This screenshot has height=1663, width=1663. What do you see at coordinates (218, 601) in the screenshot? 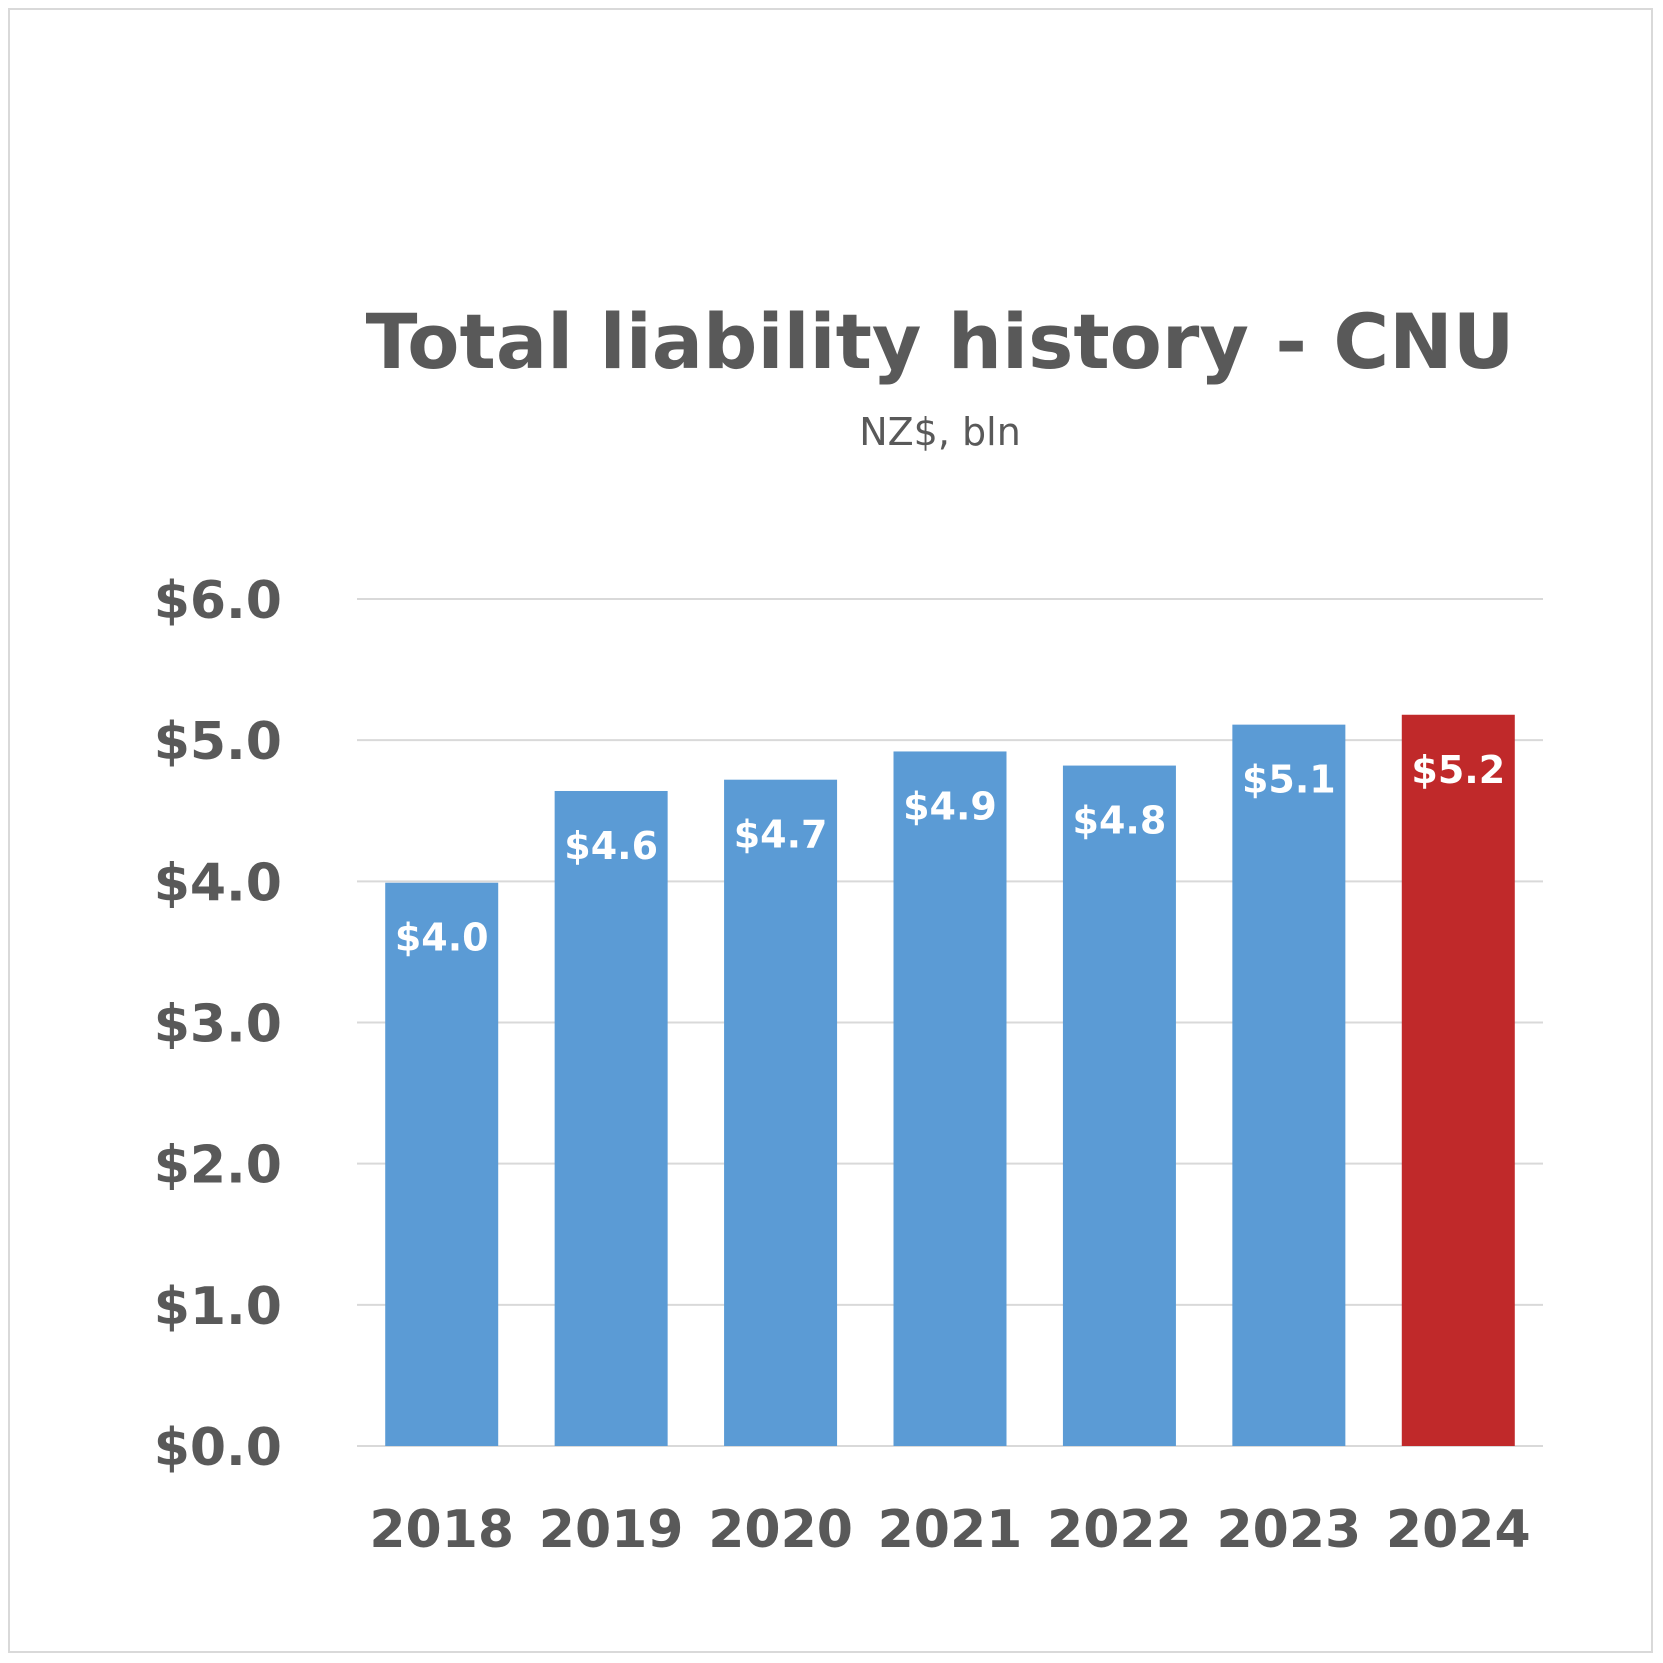
I see `y-tick-label: $6.0` at bounding box center [218, 601].